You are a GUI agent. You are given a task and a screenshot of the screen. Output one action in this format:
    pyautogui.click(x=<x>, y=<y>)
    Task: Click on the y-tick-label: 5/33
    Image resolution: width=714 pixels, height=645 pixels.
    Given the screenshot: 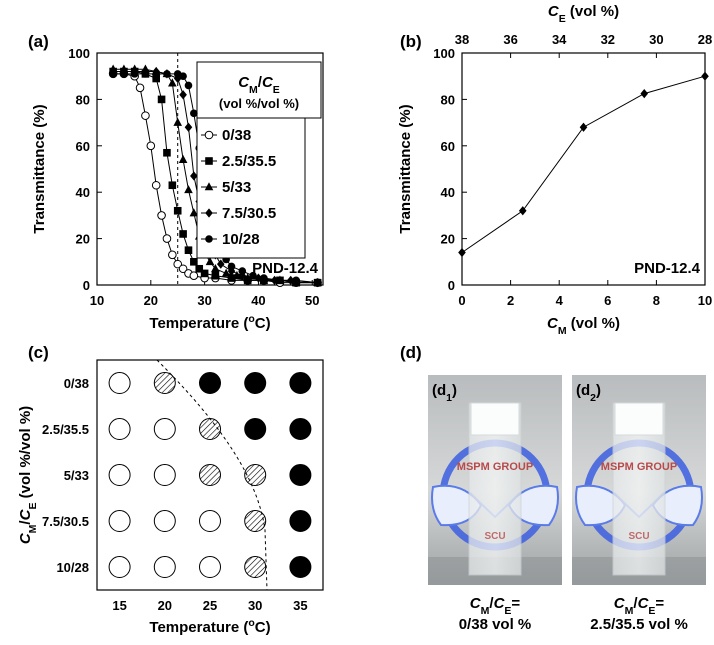 What is the action you would take?
    pyautogui.click(x=76, y=475)
    